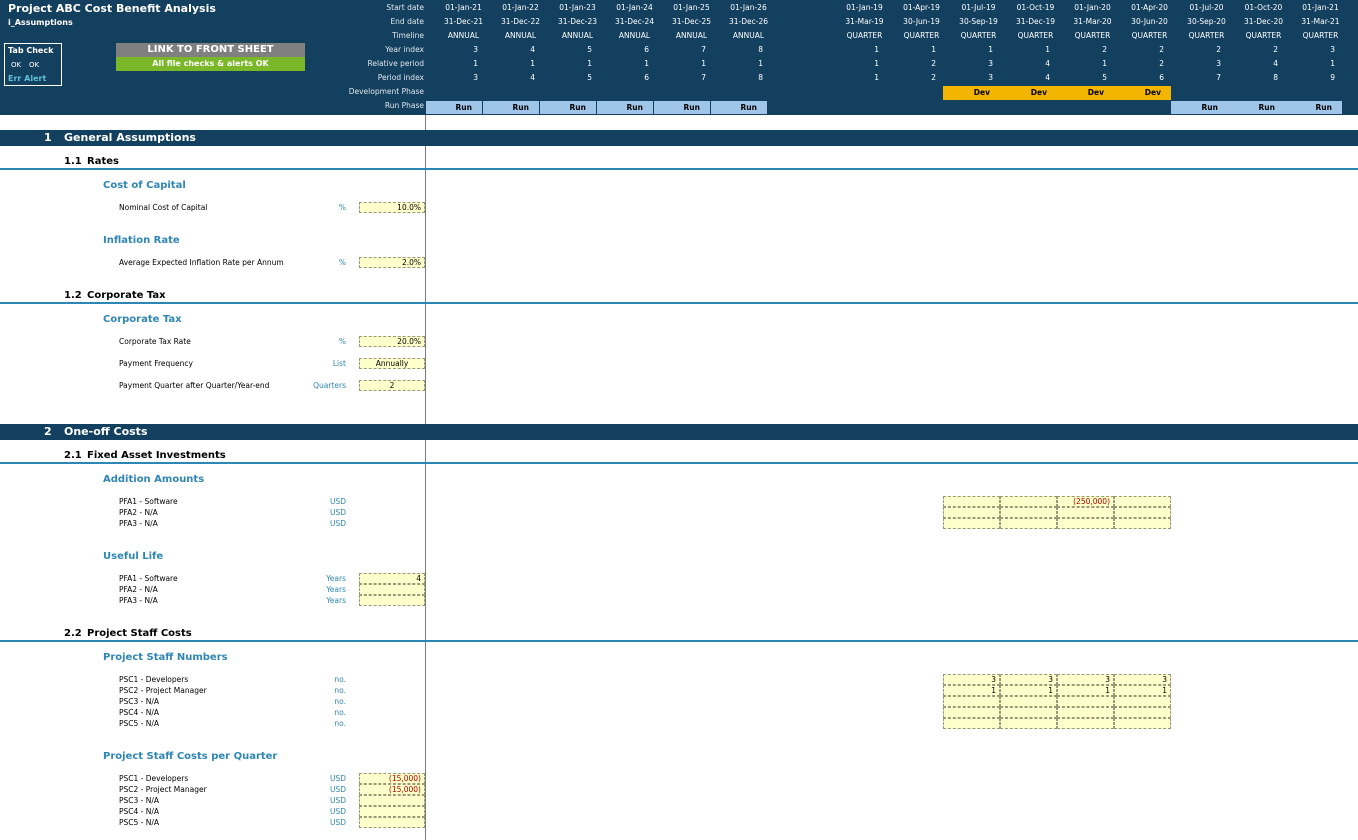 This screenshot has width=1358, height=840. I want to click on section-one-off-costs: 2 One-off Costs, so click(679, 432).